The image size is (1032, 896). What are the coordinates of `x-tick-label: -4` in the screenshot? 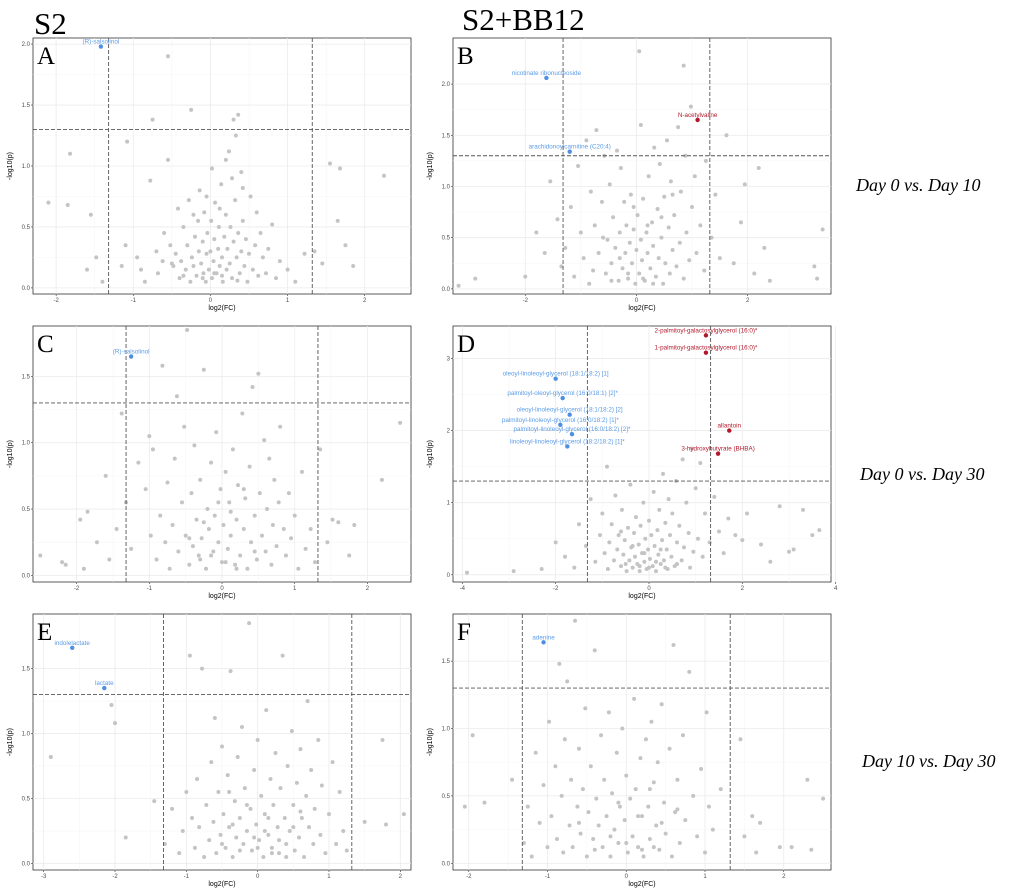 It's located at (463, 589).